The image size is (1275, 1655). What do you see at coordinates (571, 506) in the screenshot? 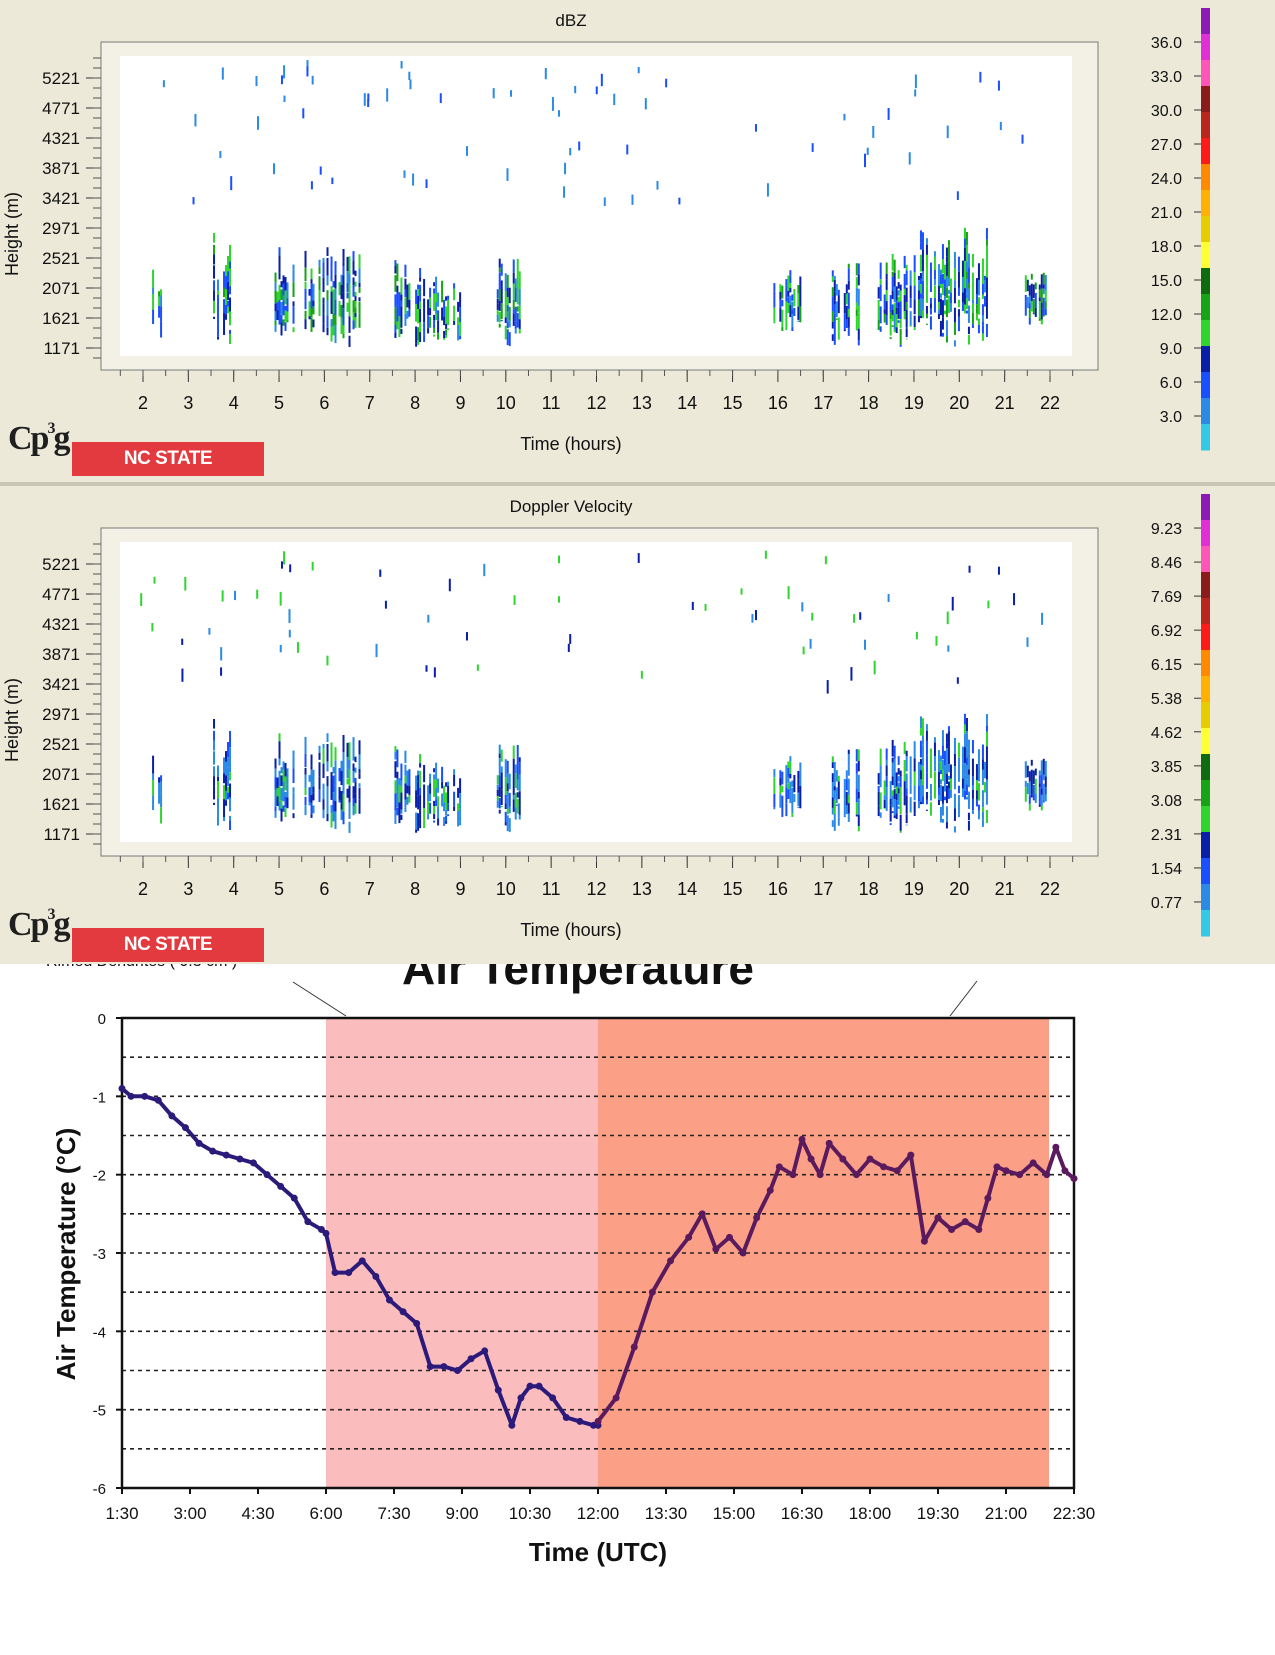
I see `chart-title: Doppler Velocity` at bounding box center [571, 506].